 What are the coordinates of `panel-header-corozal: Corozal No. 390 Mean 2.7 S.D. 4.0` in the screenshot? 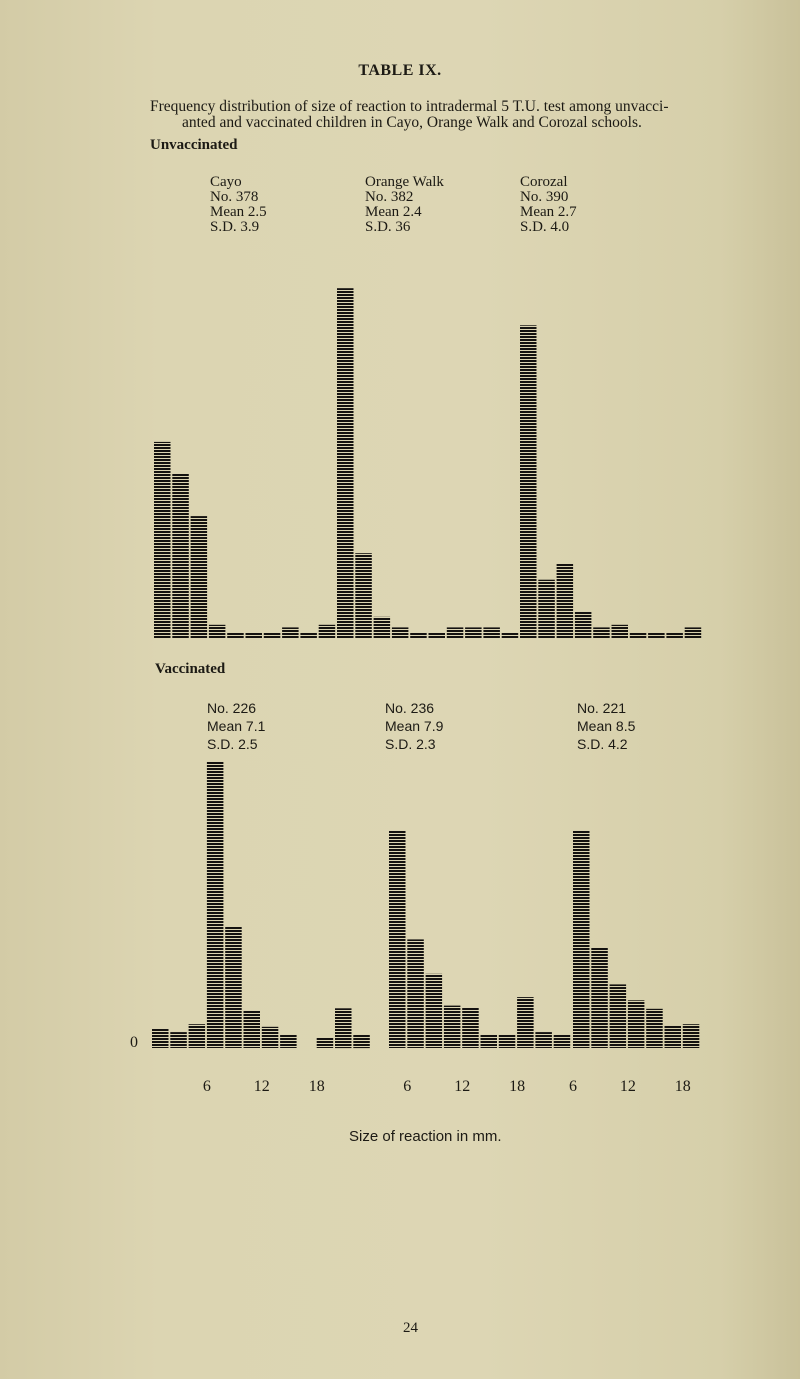 It's located at (548, 205).